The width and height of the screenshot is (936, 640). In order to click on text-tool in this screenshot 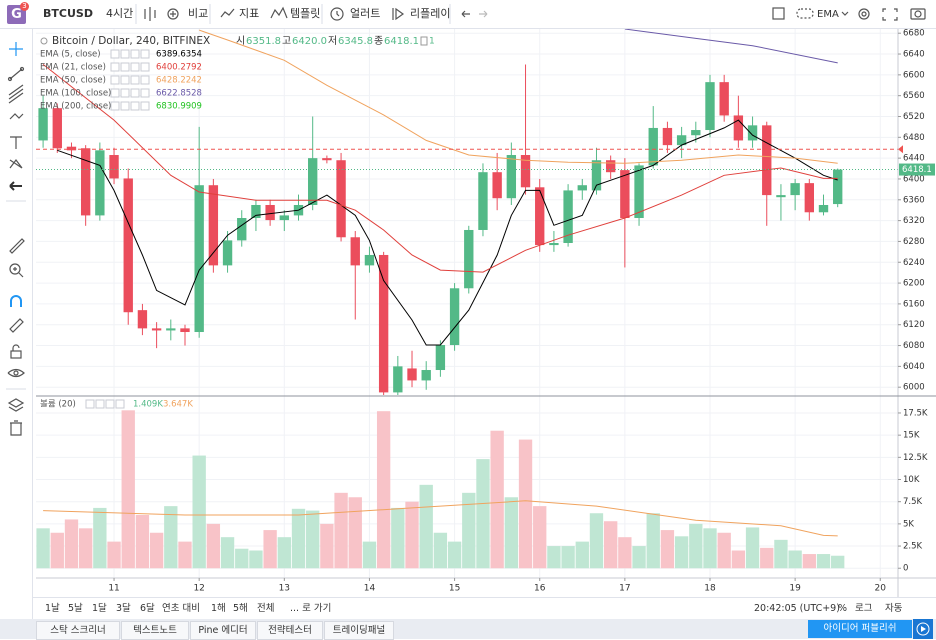, I will do `click(16, 142)`.